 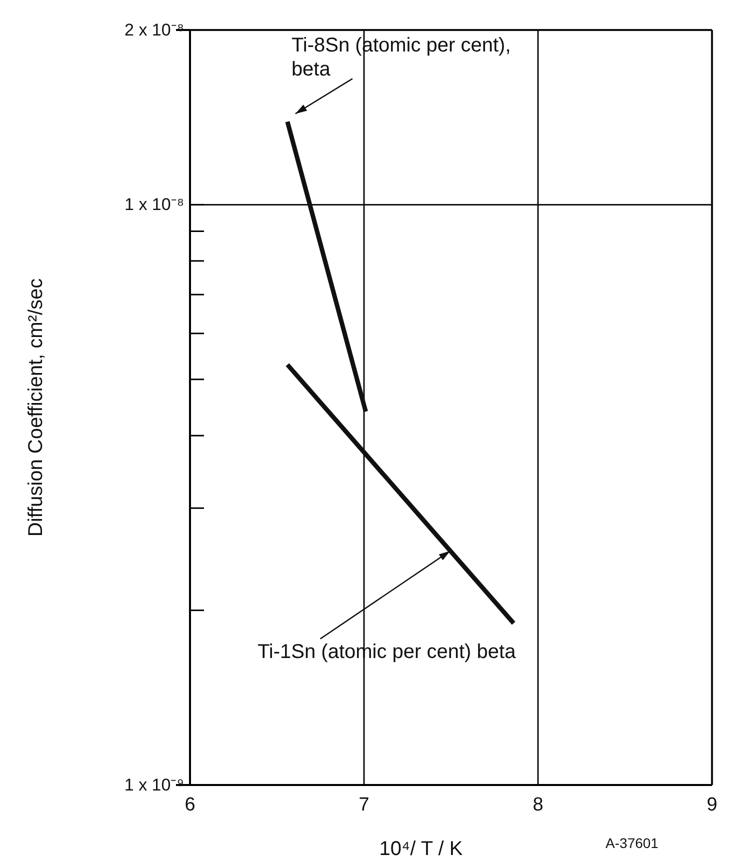 I want to click on x-tick-label: 6, so click(x=190, y=805).